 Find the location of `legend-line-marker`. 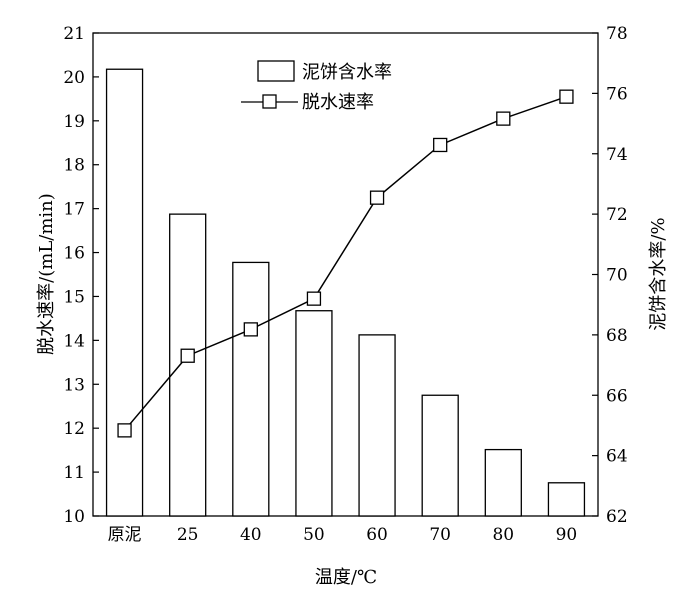

legend-line-marker is located at coordinates (269, 101).